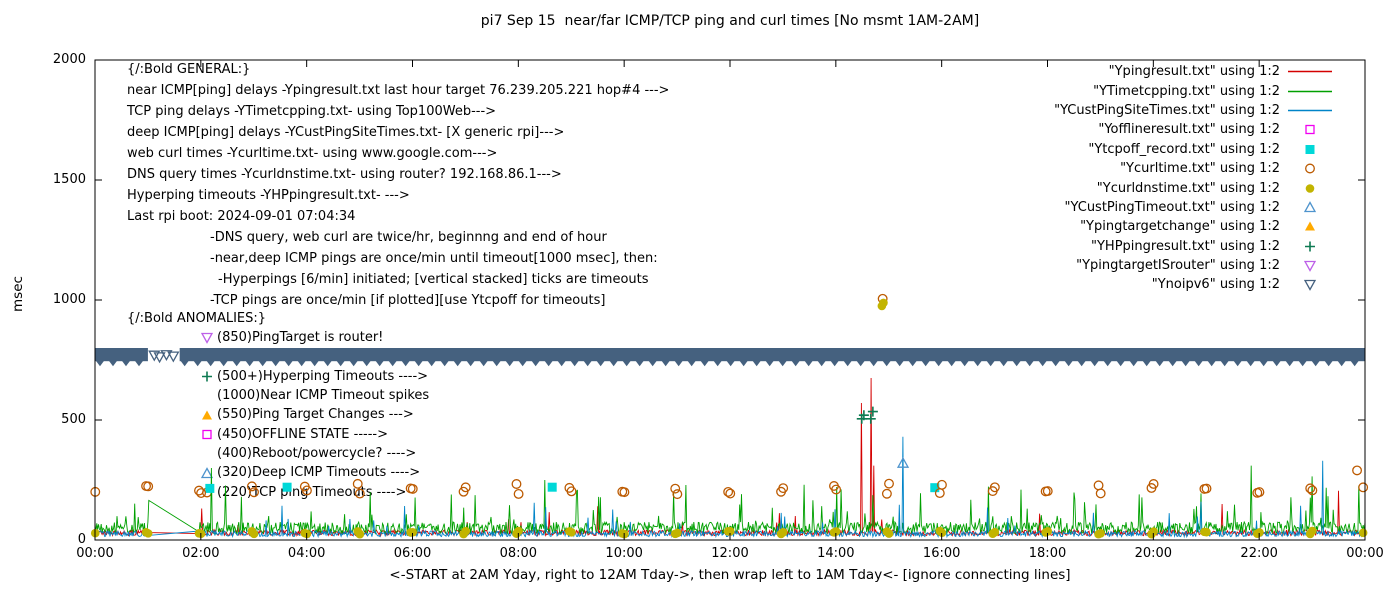  I want to click on legend-item: "Ycurldnstime.txt" using 1:2, so click(1194, 187).